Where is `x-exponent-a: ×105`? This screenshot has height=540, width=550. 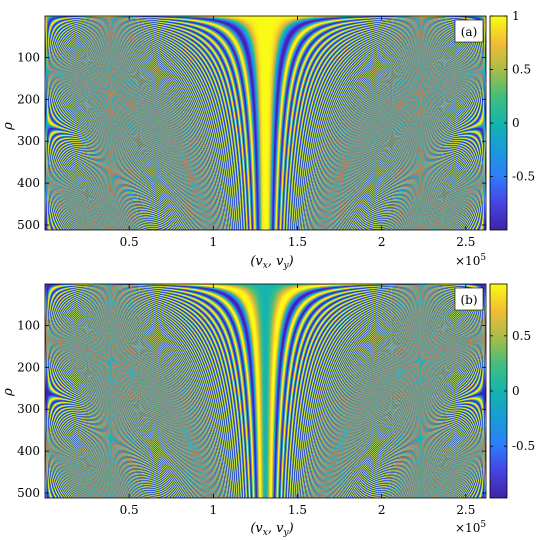
x-exponent-a: ×105 is located at coordinates (470, 260).